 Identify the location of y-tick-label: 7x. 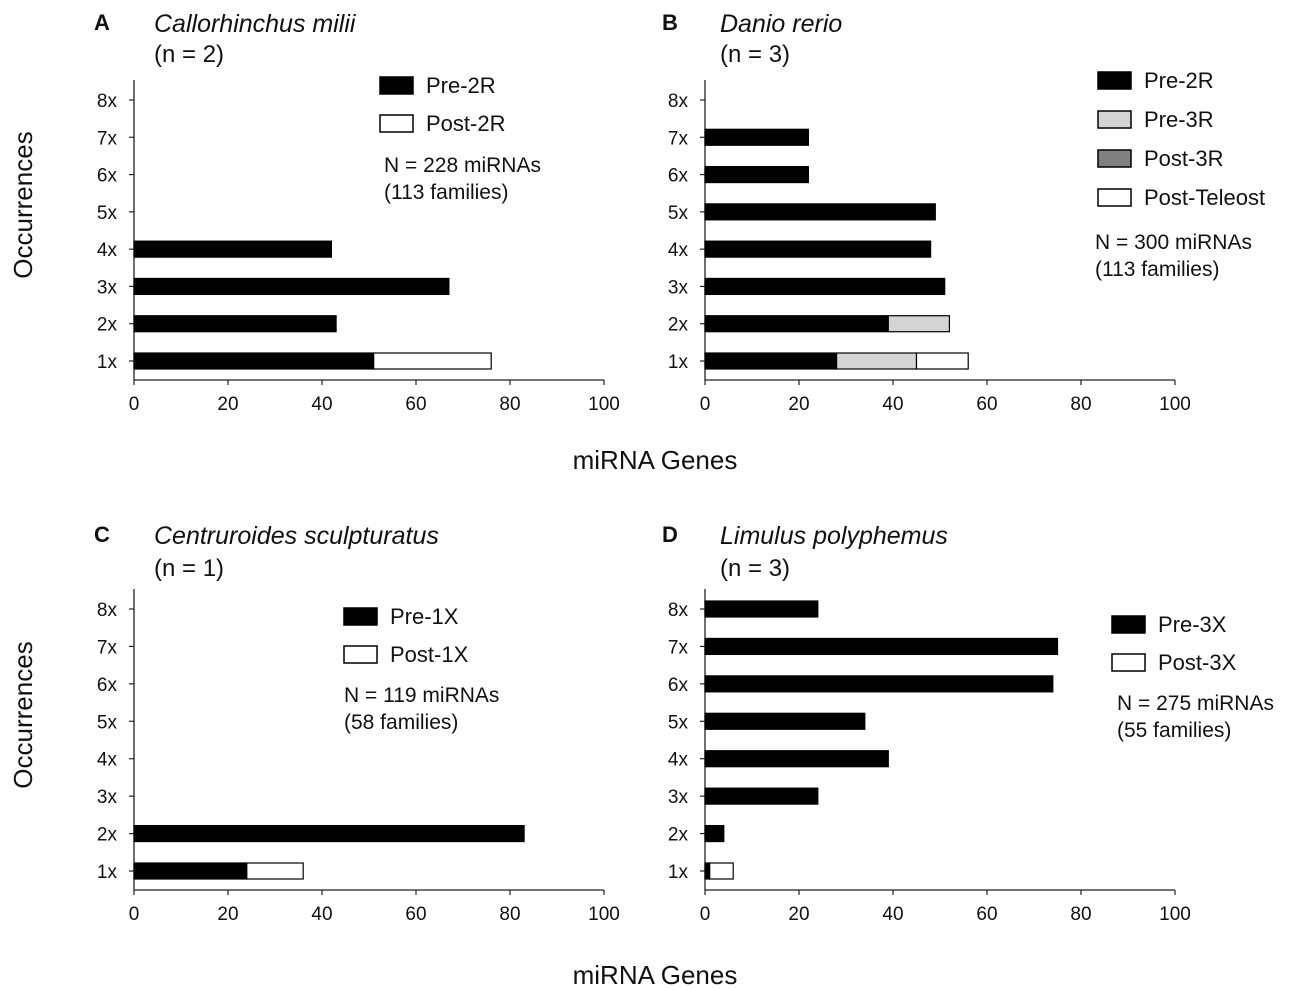
(678, 138).